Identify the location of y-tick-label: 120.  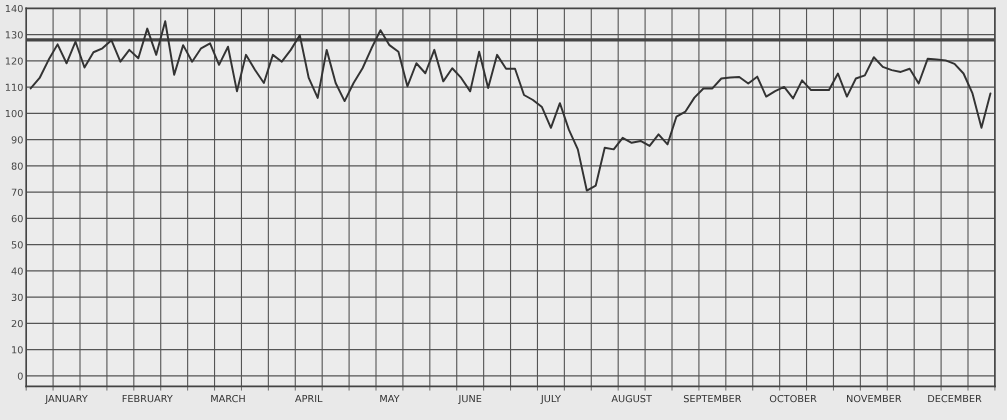
(14, 61).